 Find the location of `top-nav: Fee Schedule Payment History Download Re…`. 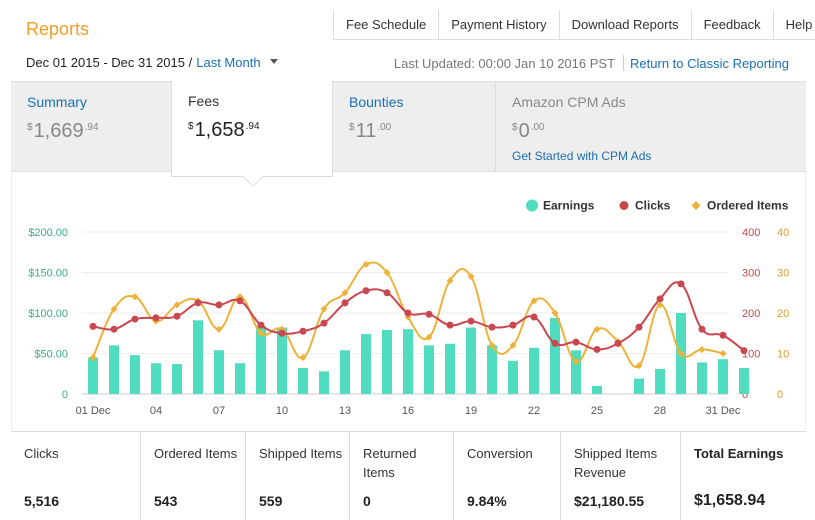

top-nav: Fee Schedule Payment History Download Re… is located at coordinates (574, 25).